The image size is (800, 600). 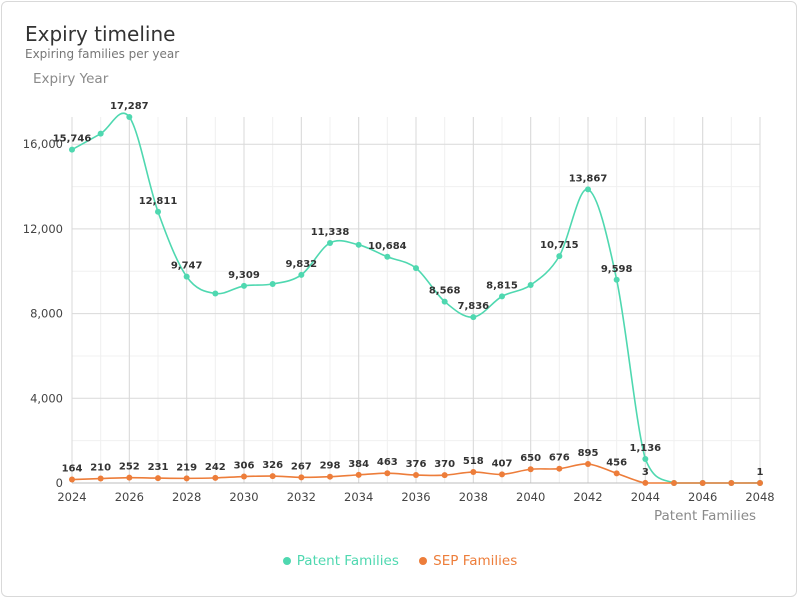 What do you see at coordinates (645, 472) in the screenshot?
I see `data-label-sep: 3` at bounding box center [645, 472].